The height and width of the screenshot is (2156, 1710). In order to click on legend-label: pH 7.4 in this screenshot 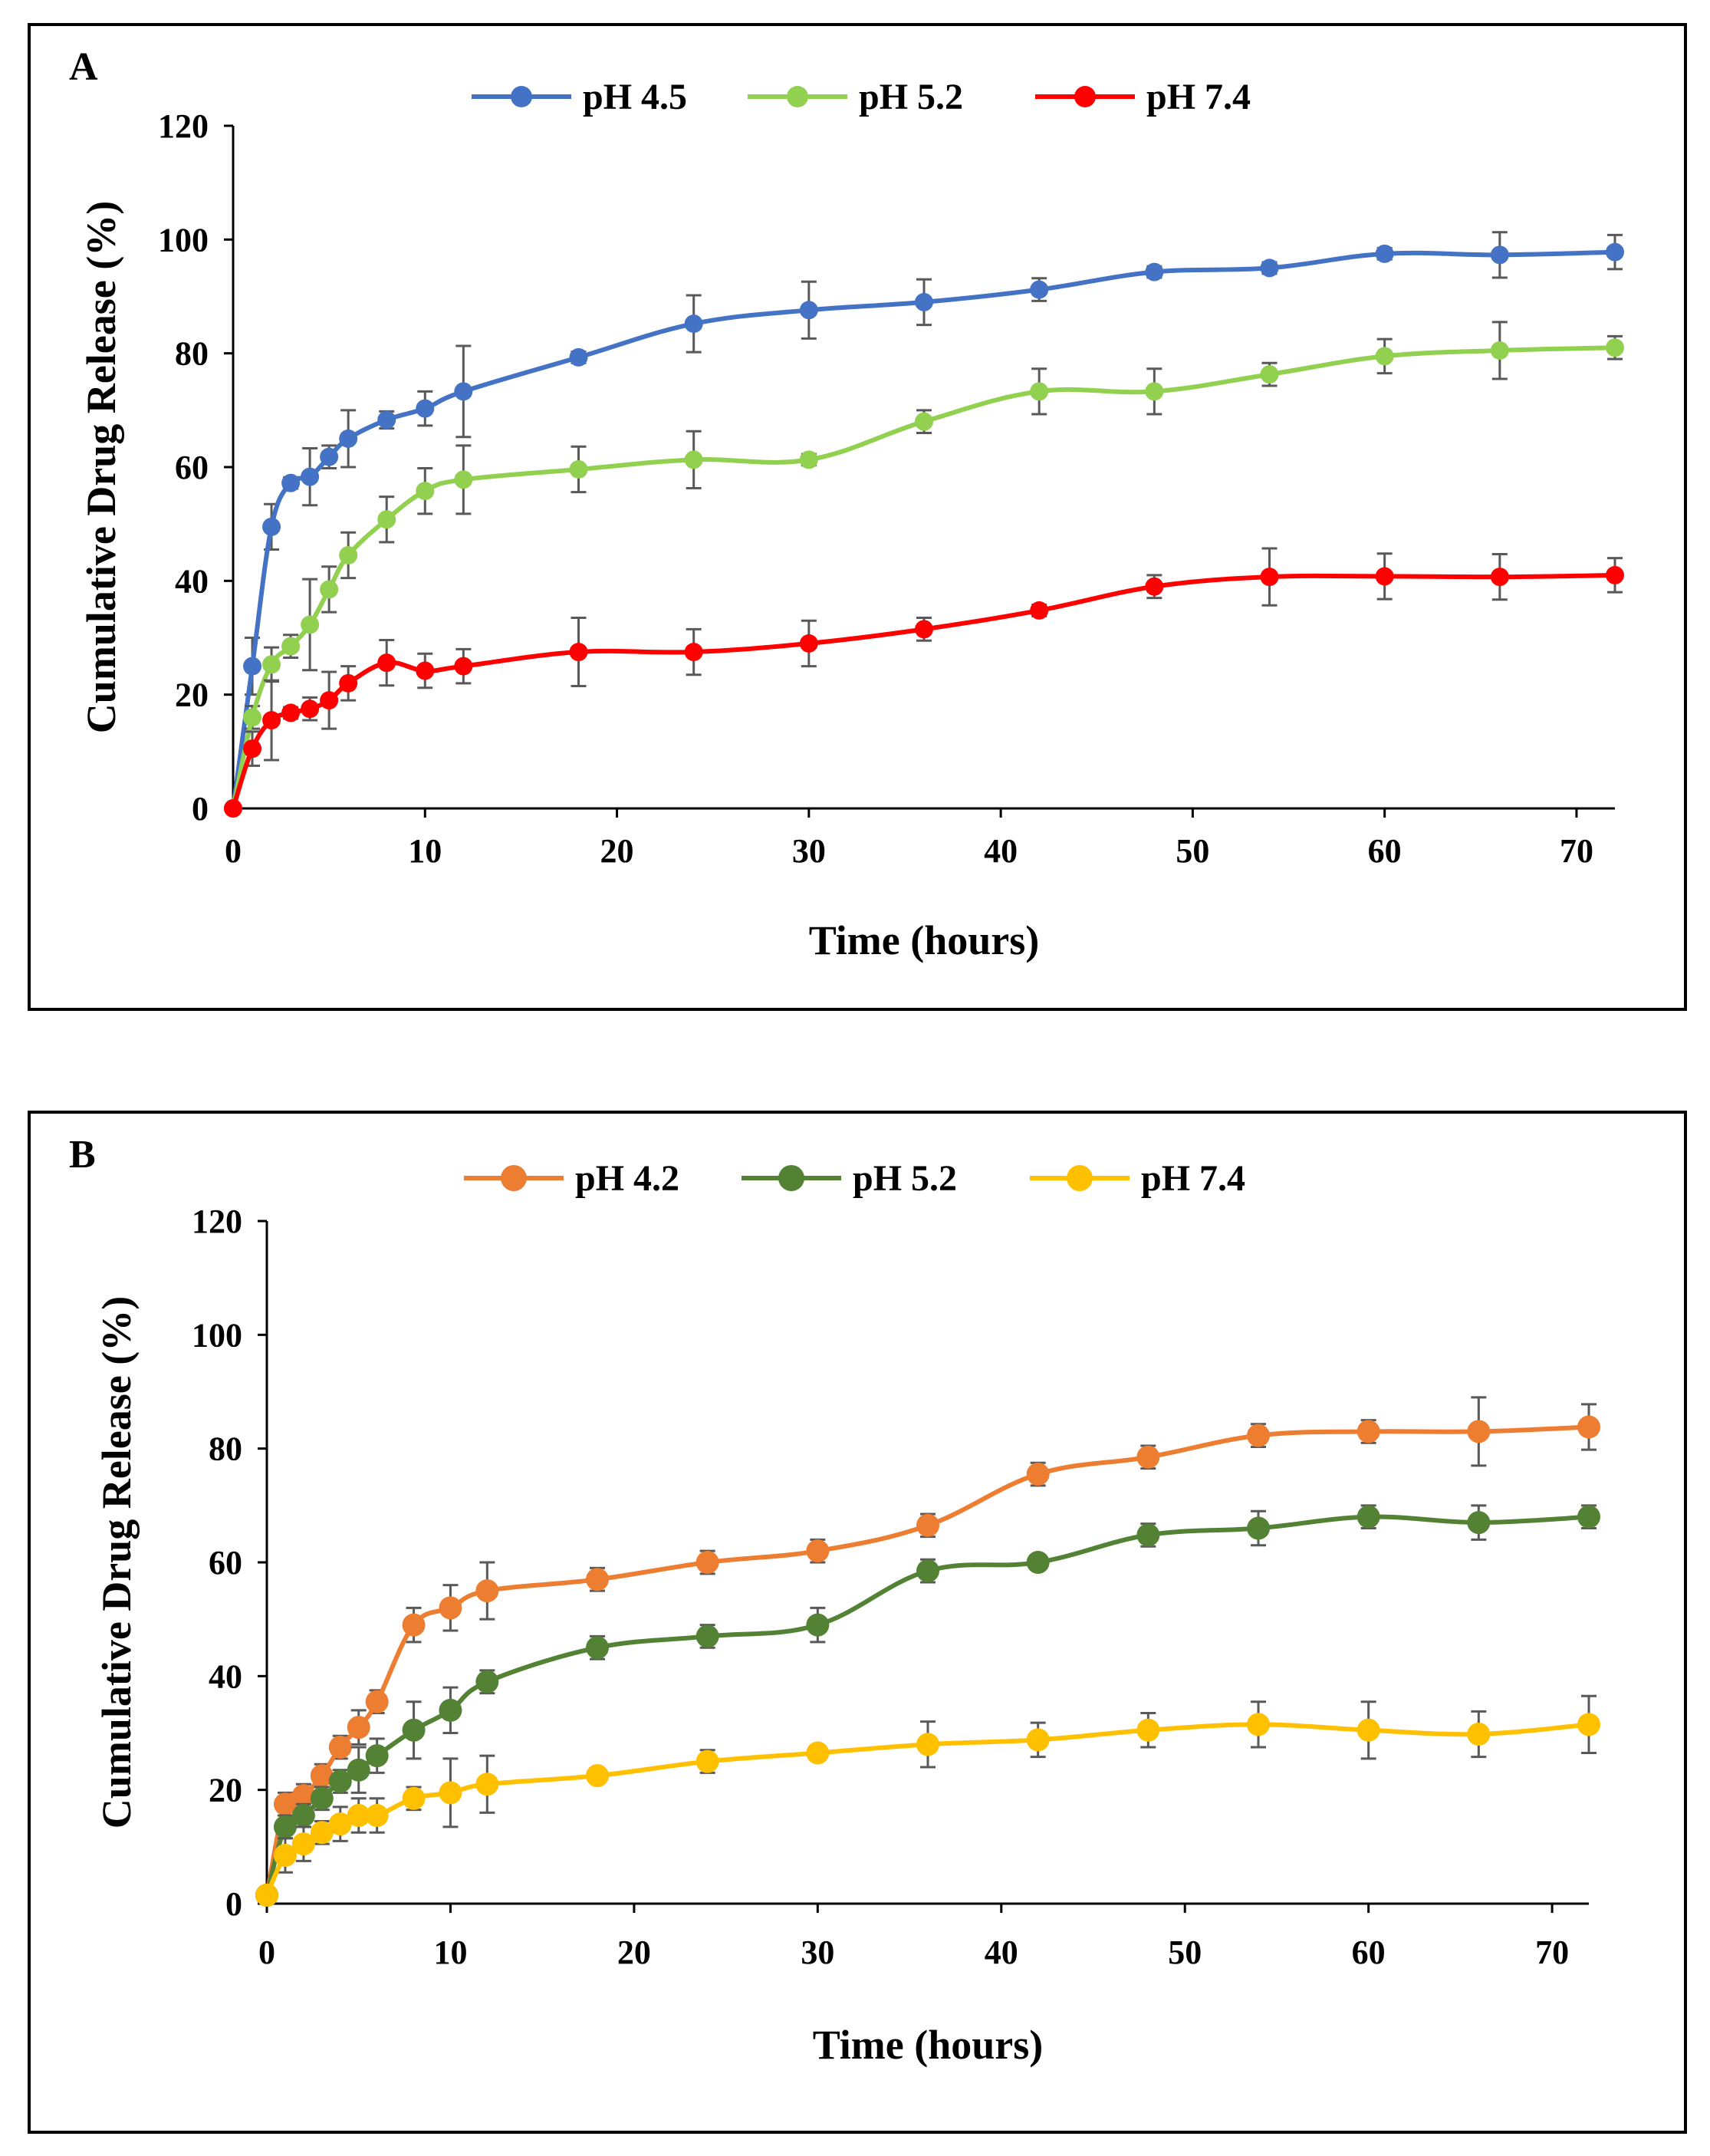, I will do `click(1198, 97)`.